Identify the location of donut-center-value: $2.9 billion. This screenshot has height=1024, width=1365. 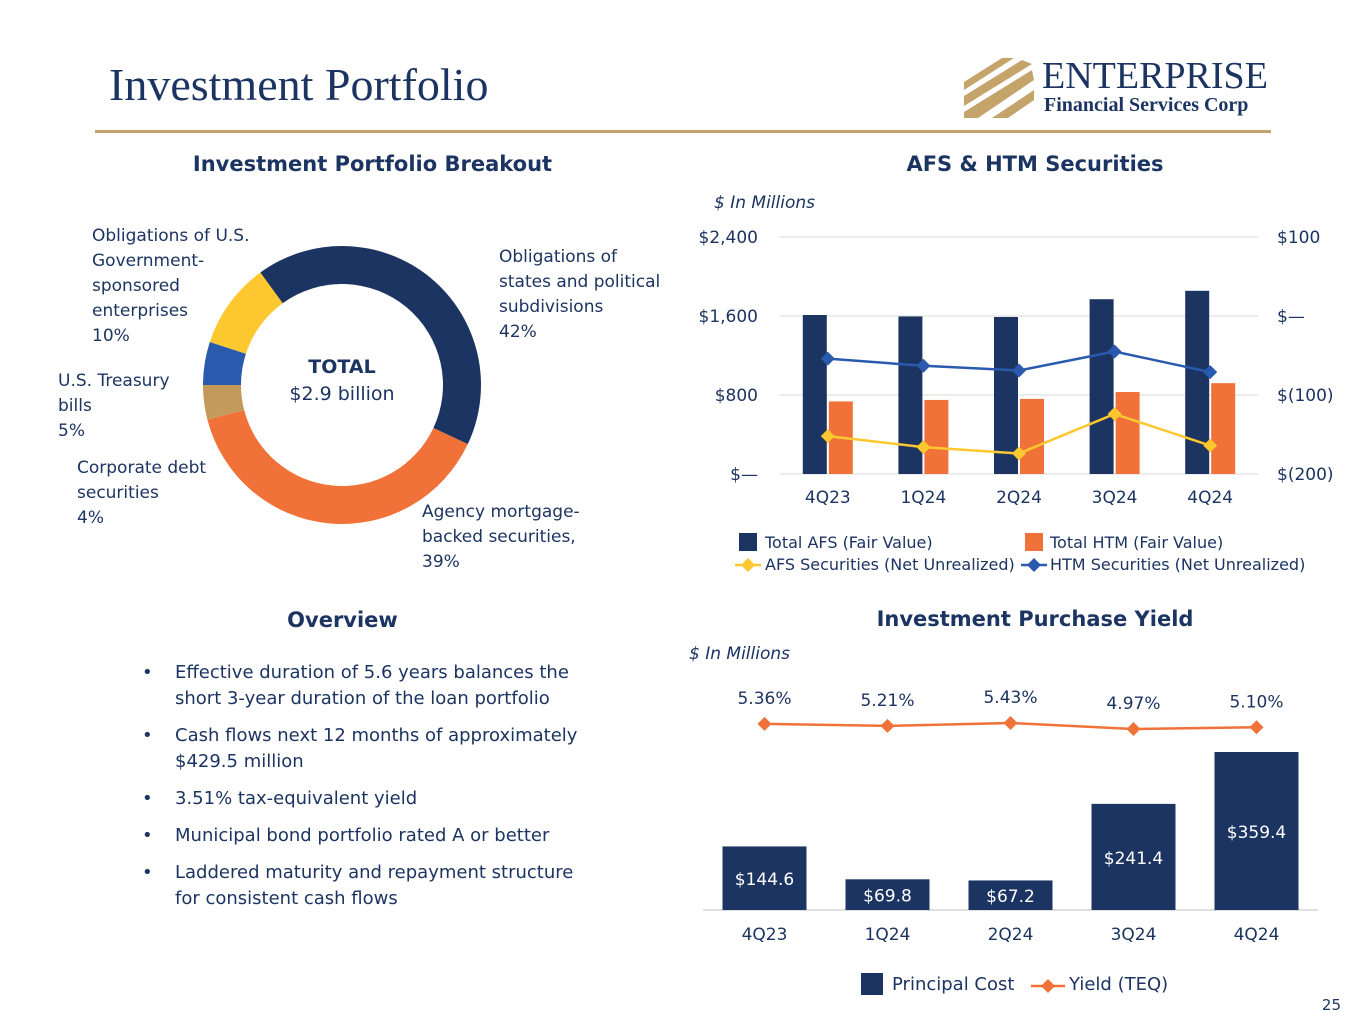
(341, 394).